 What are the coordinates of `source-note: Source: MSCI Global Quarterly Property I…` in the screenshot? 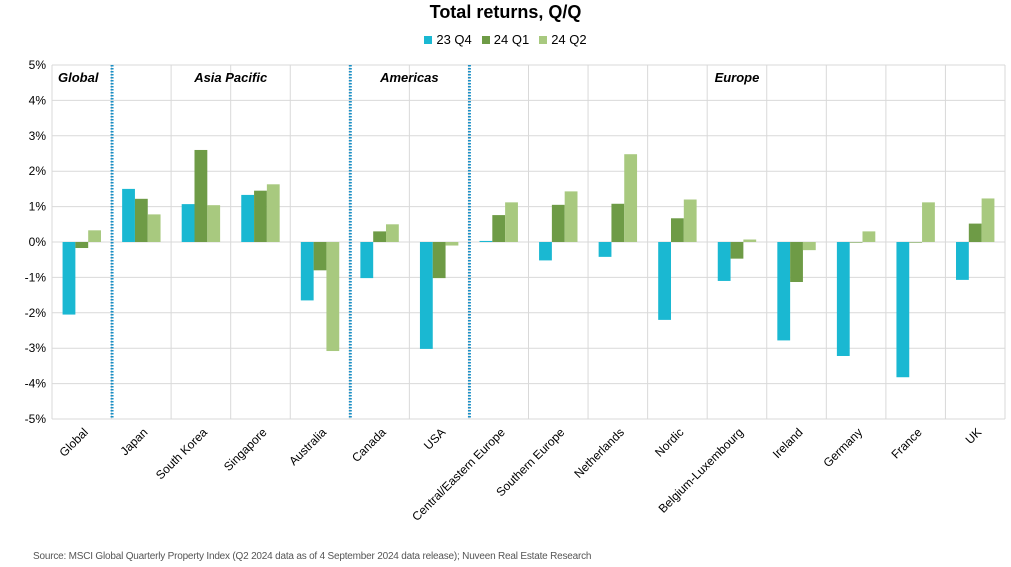 It's located at (312, 556).